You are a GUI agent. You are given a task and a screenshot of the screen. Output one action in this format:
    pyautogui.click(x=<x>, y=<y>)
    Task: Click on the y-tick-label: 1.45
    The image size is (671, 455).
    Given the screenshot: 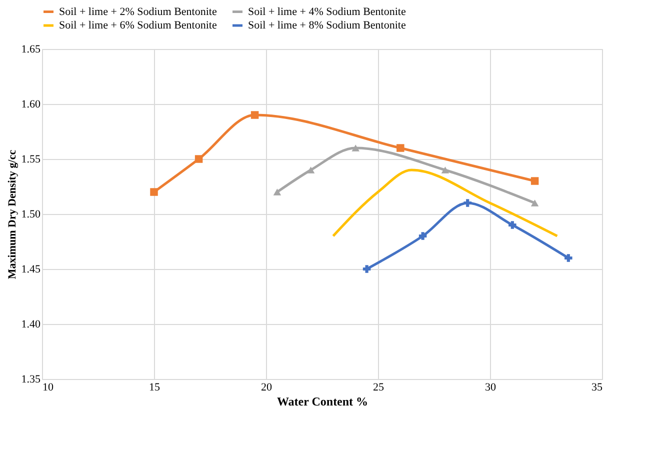 What is the action you would take?
    pyautogui.click(x=31, y=270)
    